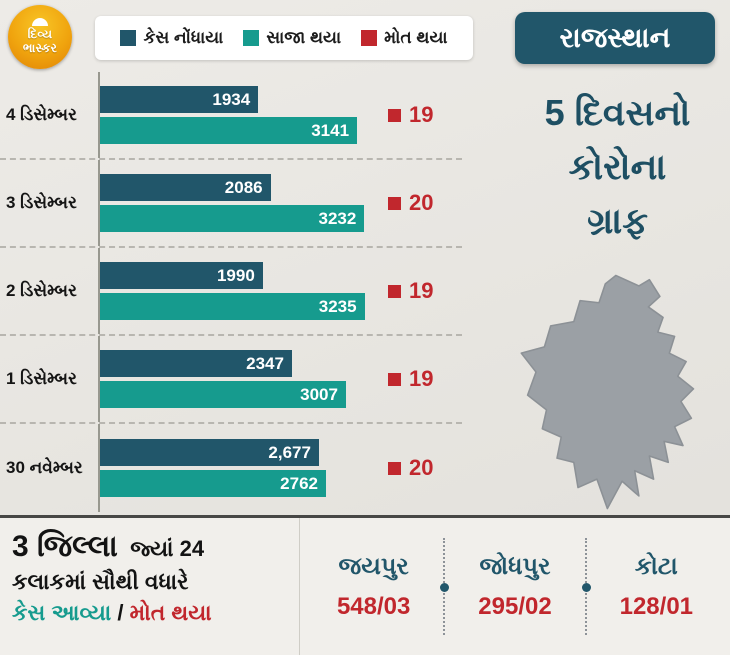 This screenshot has height=655, width=730. Describe the element at coordinates (41, 114) in the screenshot. I see `date-label: 4 ડિસેમ્બર` at that location.